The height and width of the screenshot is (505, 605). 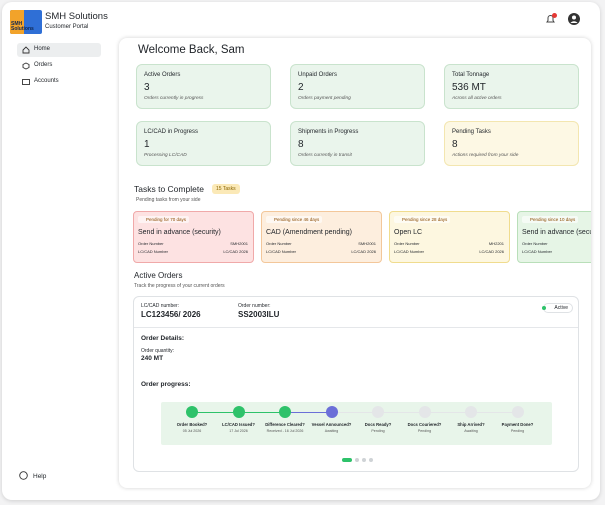 I want to click on summary-card: LC/CAD in Progress 1 Processing LC/CAD, so click(x=203, y=143).